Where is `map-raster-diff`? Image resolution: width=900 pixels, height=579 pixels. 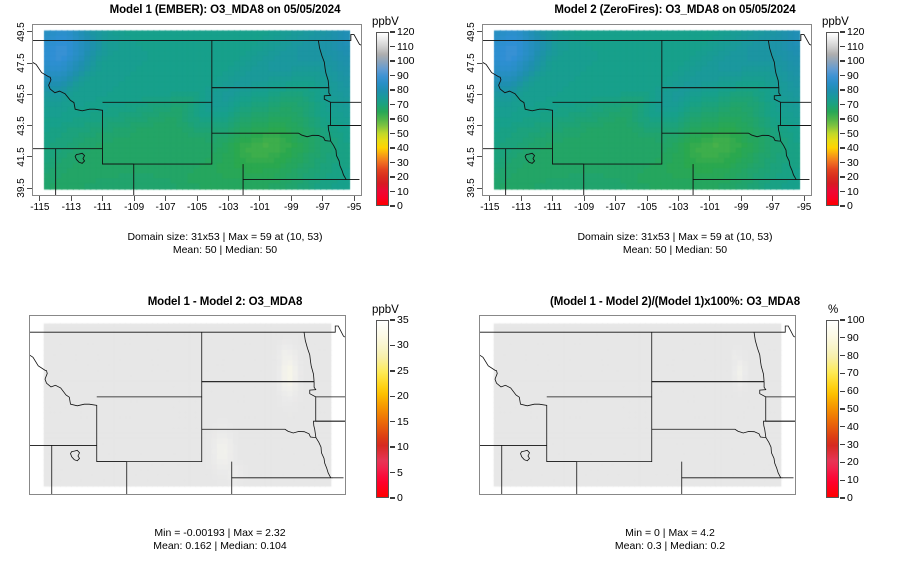
map-raster-diff is located at coordinates (187, 405).